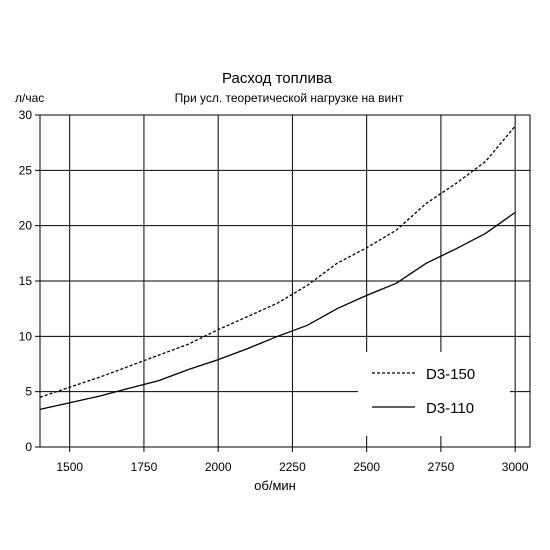  Describe the element at coordinates (218, 467) in the screenshot. I see `x-tick-label-2000: 2000` at that location.